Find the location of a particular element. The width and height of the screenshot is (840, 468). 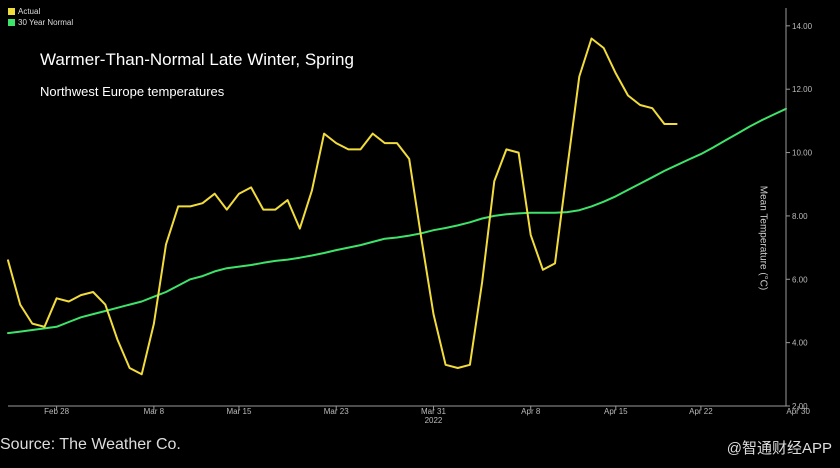

x-tick-label: Mar 23 is located at coordinates (336, 411).